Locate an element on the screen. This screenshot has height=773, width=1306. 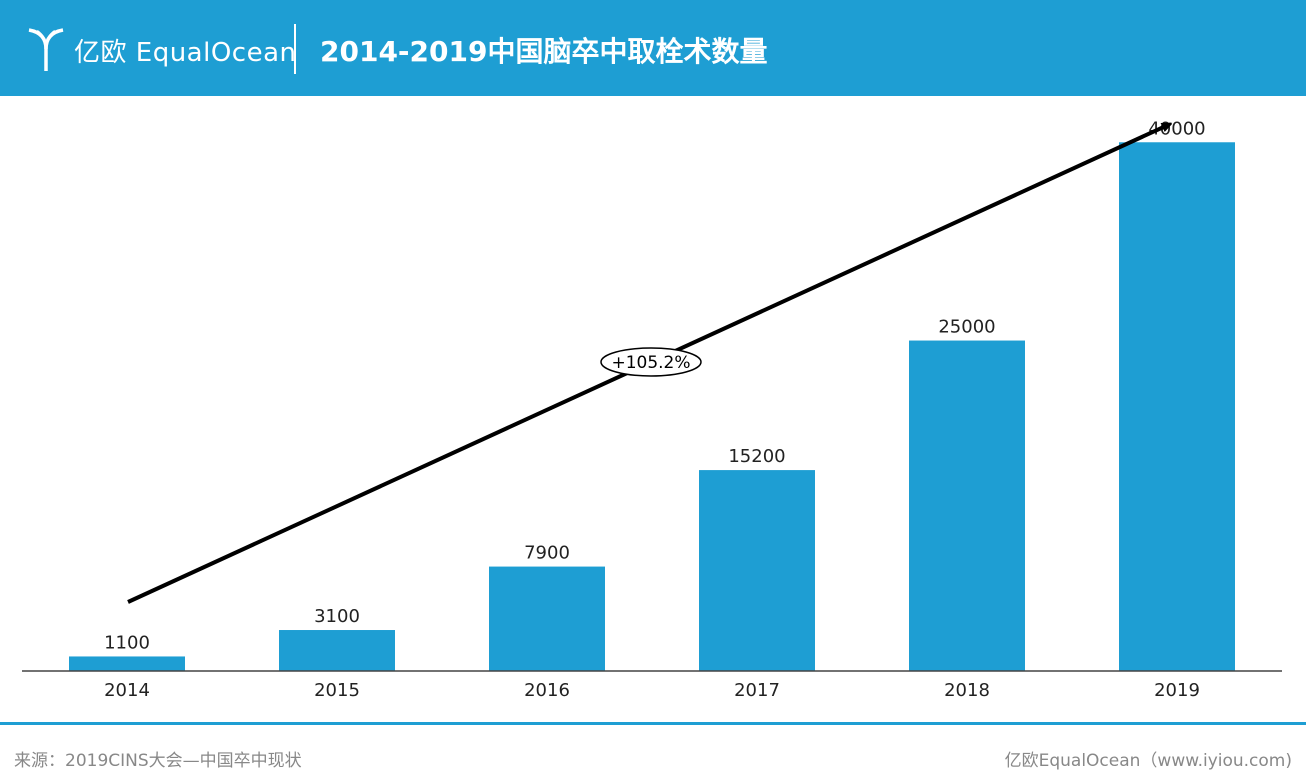
equalocean-logo-icon is located at coordinates (46, 49).